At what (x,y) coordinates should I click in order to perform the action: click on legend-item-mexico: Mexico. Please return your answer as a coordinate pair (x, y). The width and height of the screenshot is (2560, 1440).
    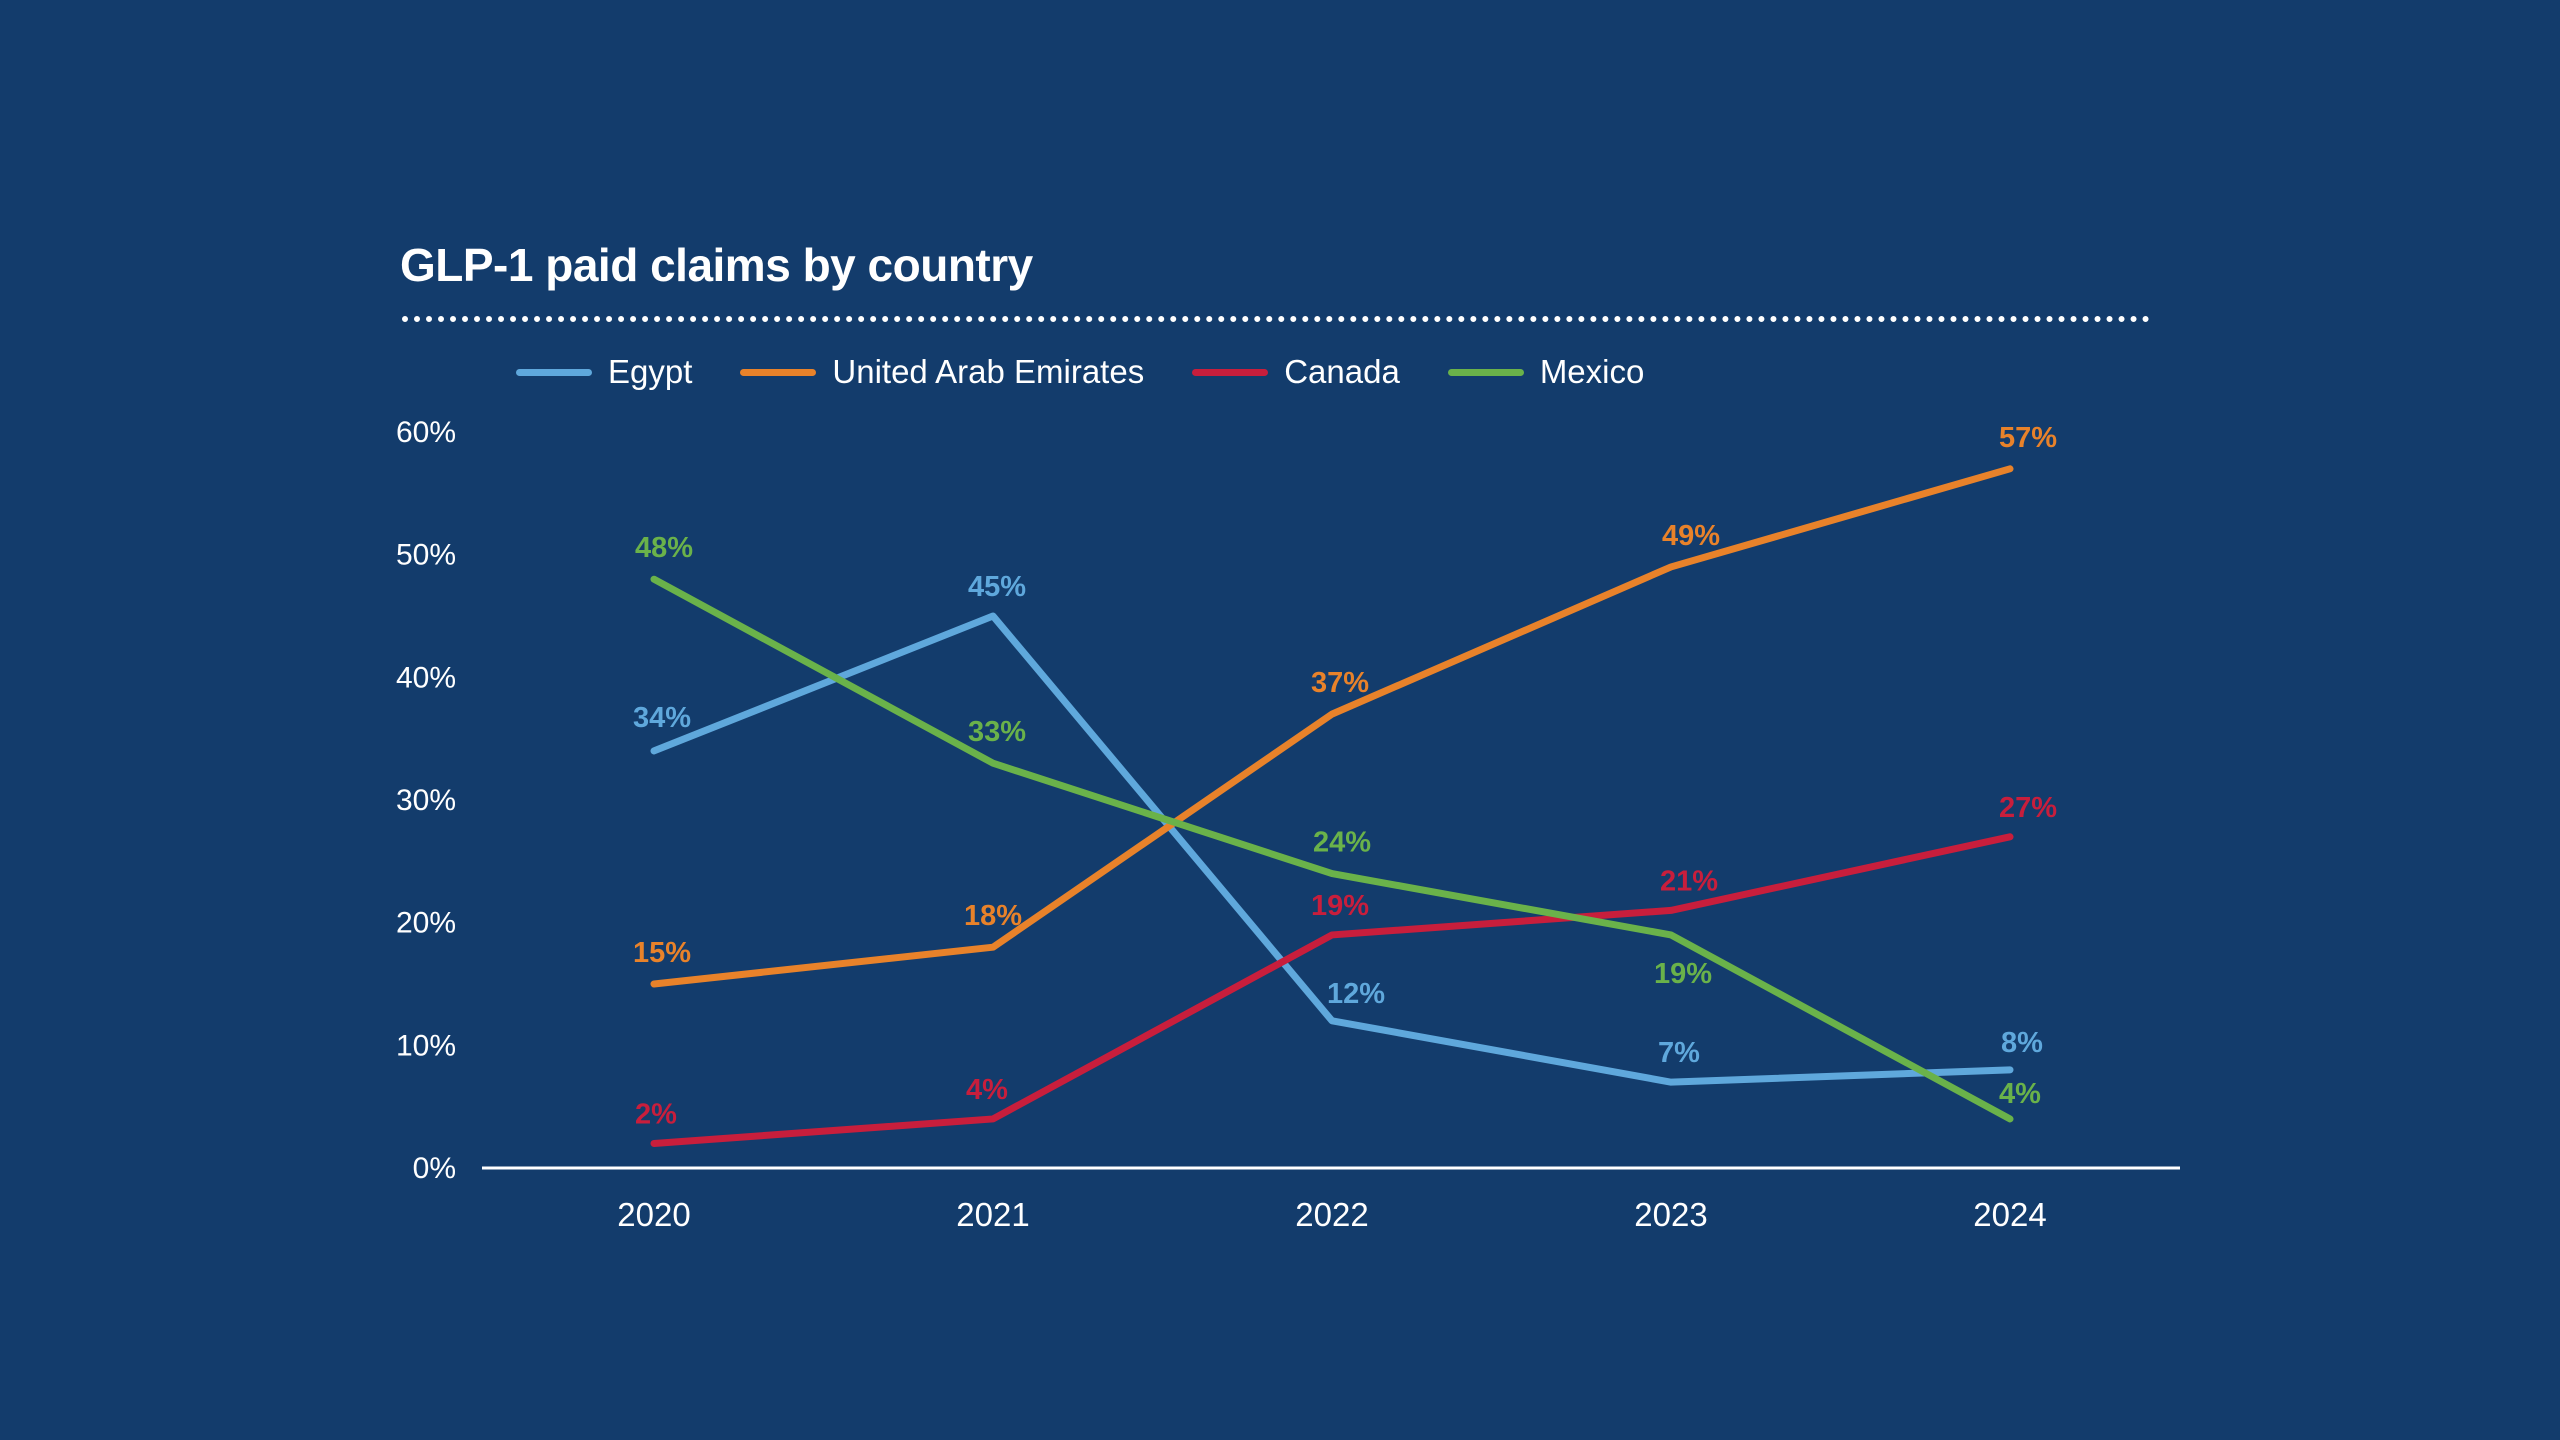
    Looking at the image, I should click on (1546, 372).